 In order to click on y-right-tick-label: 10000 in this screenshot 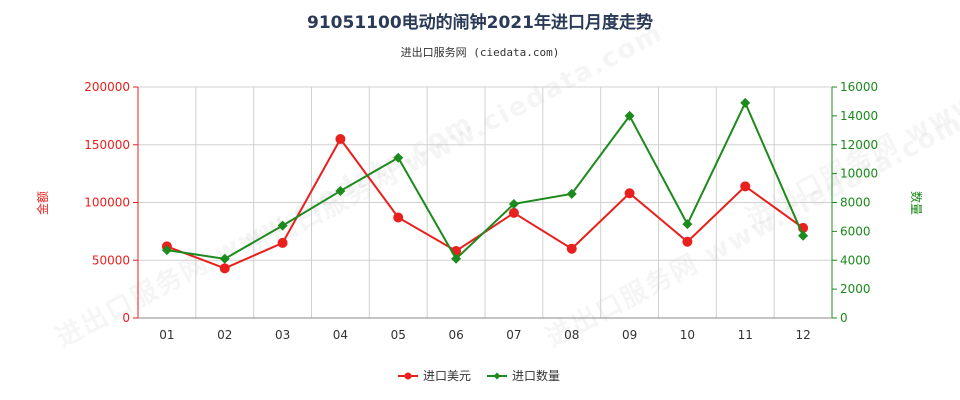, I will do `click(859, 174)`.